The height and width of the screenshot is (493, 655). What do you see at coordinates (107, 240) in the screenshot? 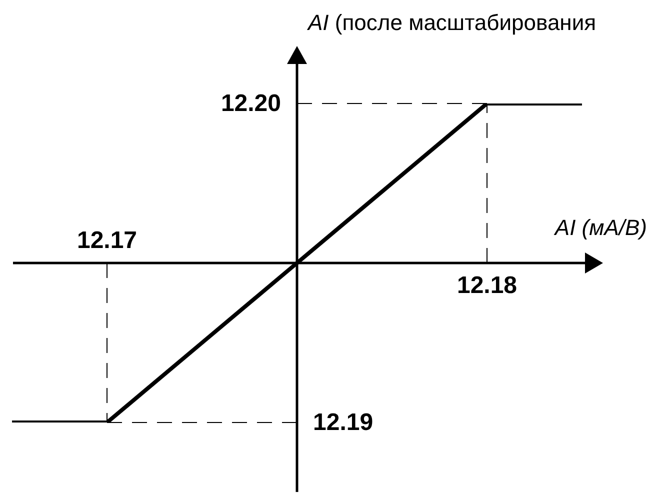
I see `x-tick-label: 12.17` at bounding box center [107, 240].